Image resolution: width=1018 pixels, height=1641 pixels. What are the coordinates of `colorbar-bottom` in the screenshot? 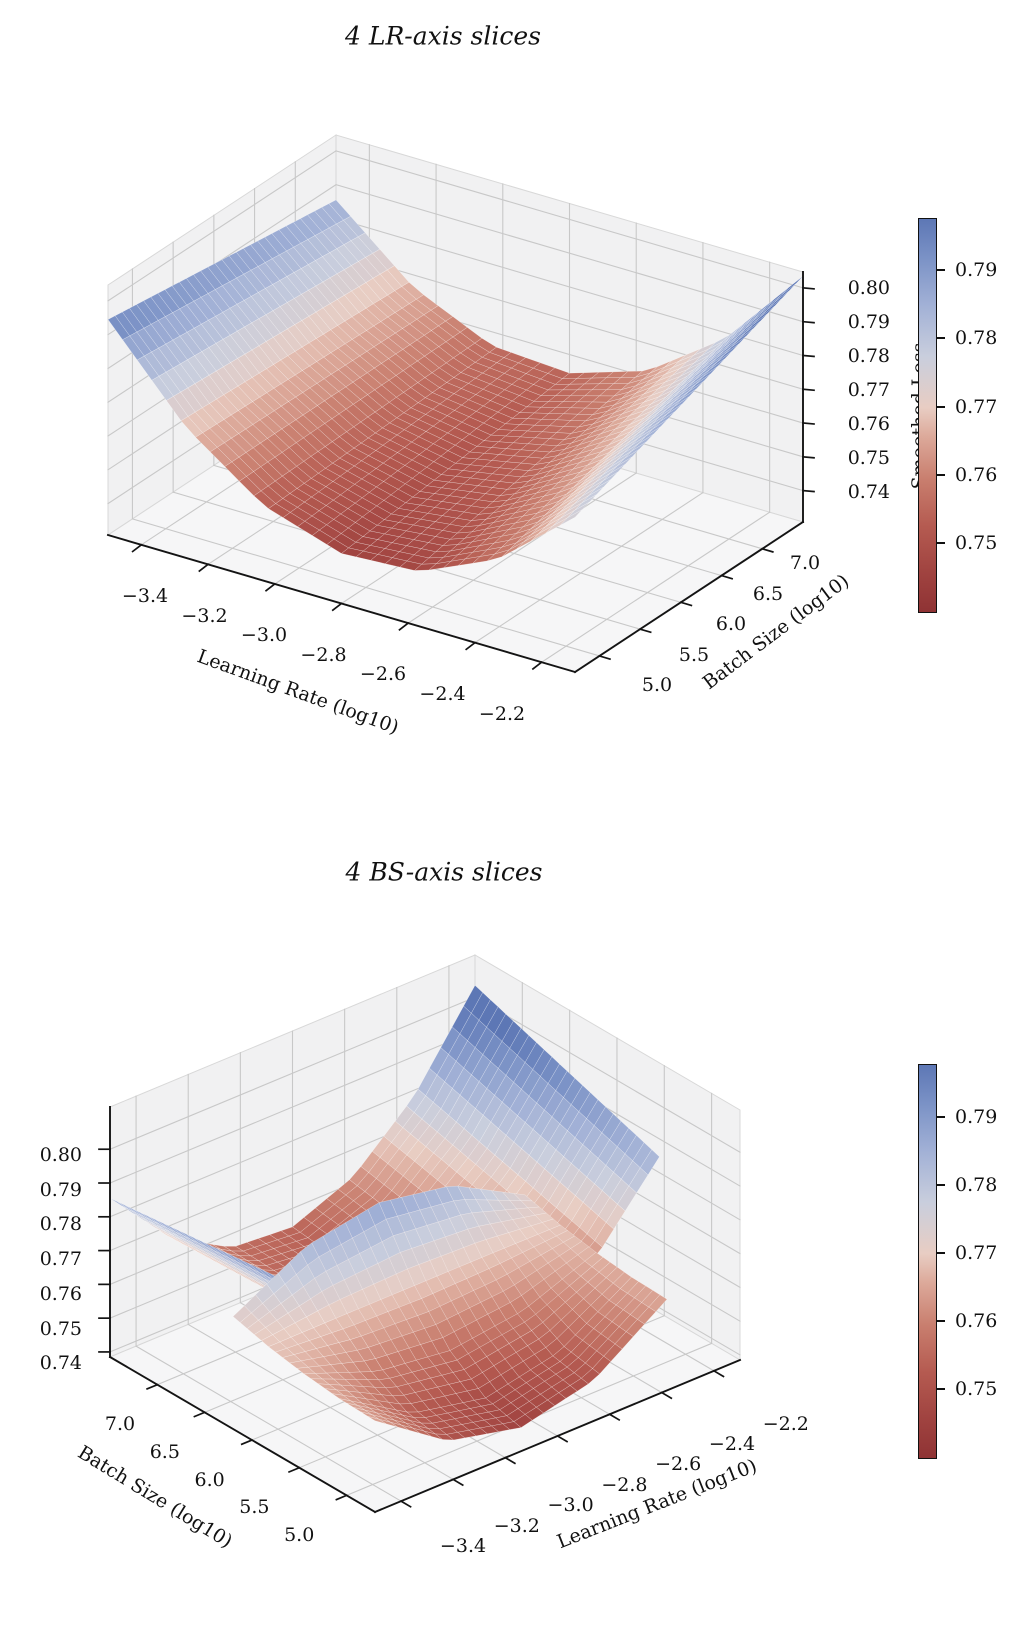 It's located at (927, 1261).